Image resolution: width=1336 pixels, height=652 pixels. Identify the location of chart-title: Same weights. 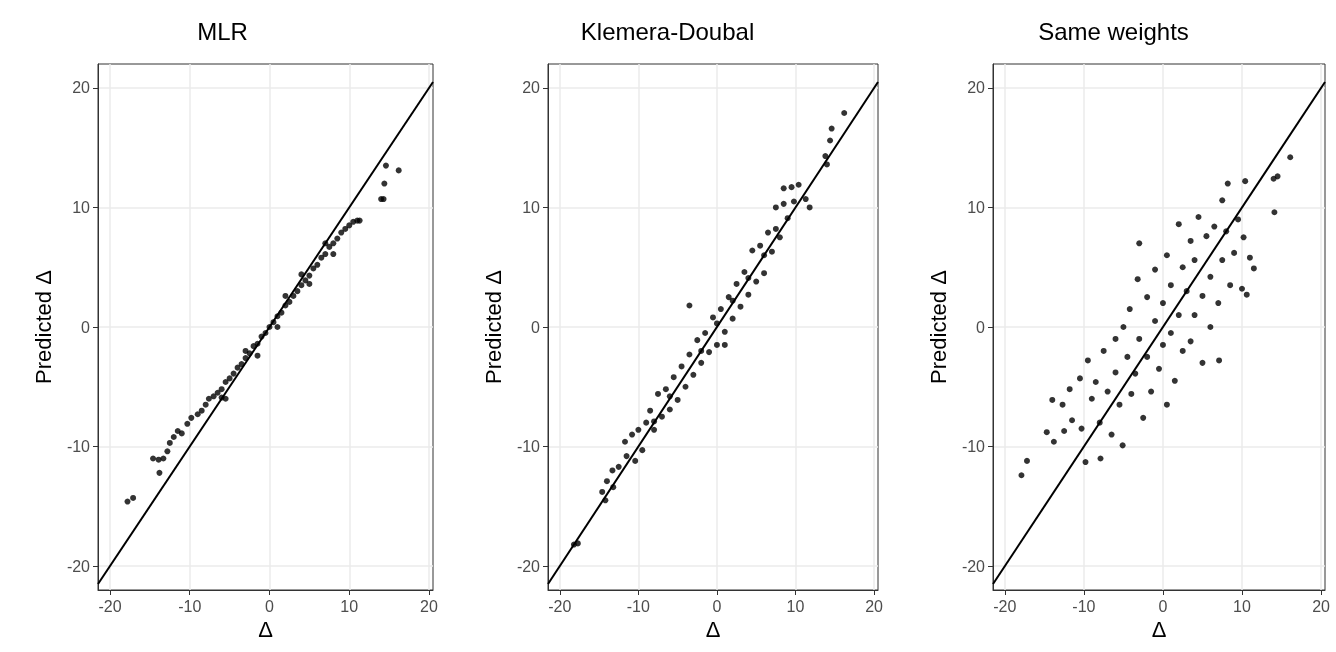
(1113, 31).